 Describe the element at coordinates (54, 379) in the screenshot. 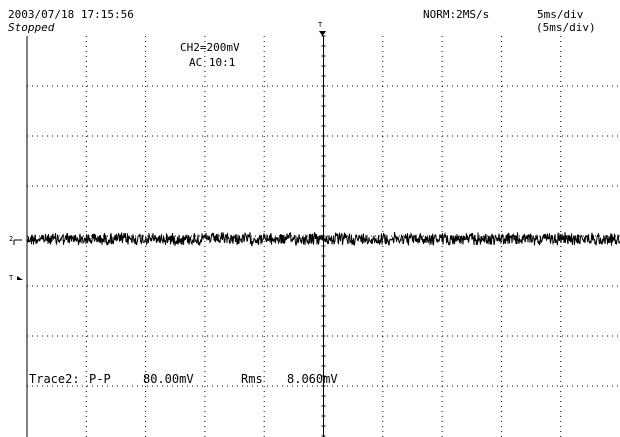

I see `measurement-trace-label: Trace2:` at that location.